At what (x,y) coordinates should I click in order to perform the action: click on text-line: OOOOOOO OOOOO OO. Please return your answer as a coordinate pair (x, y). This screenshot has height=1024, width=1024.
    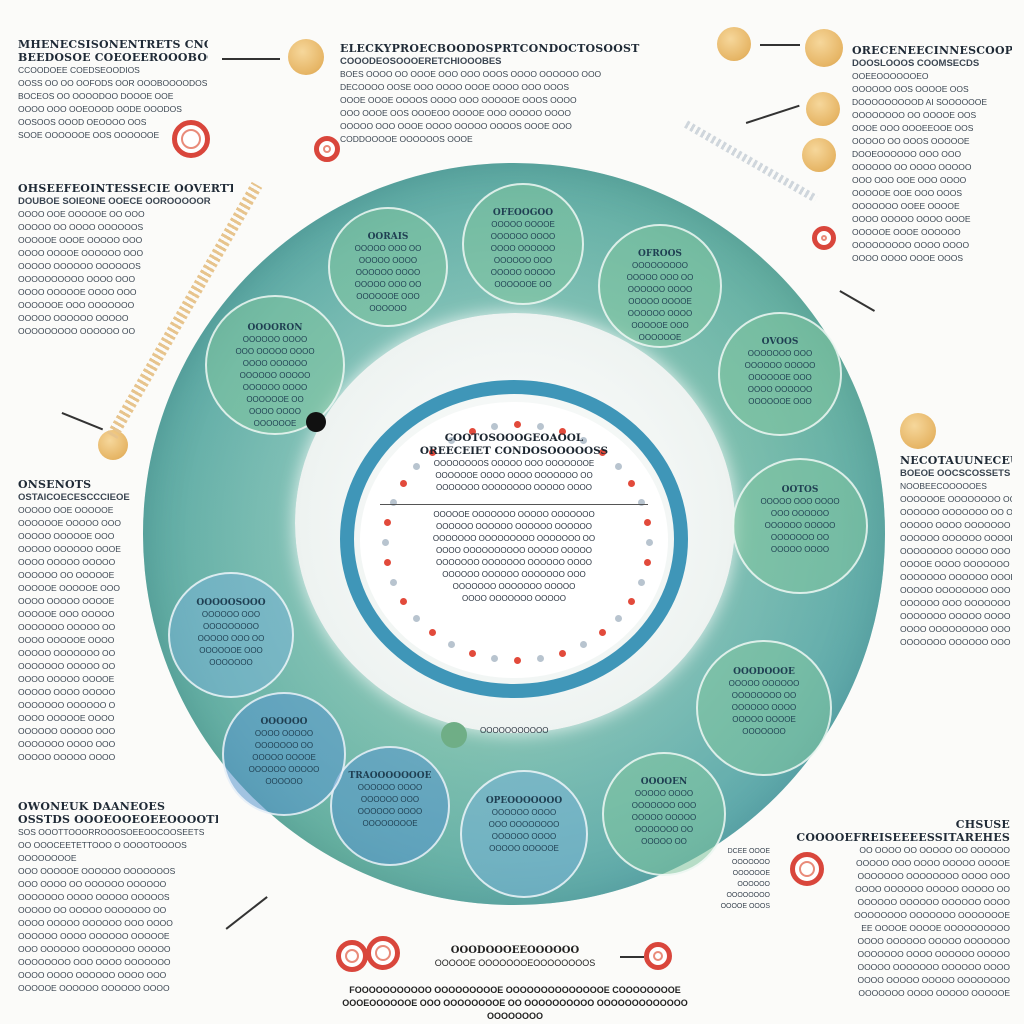
    Looking at the image, I should click on (67, 627).